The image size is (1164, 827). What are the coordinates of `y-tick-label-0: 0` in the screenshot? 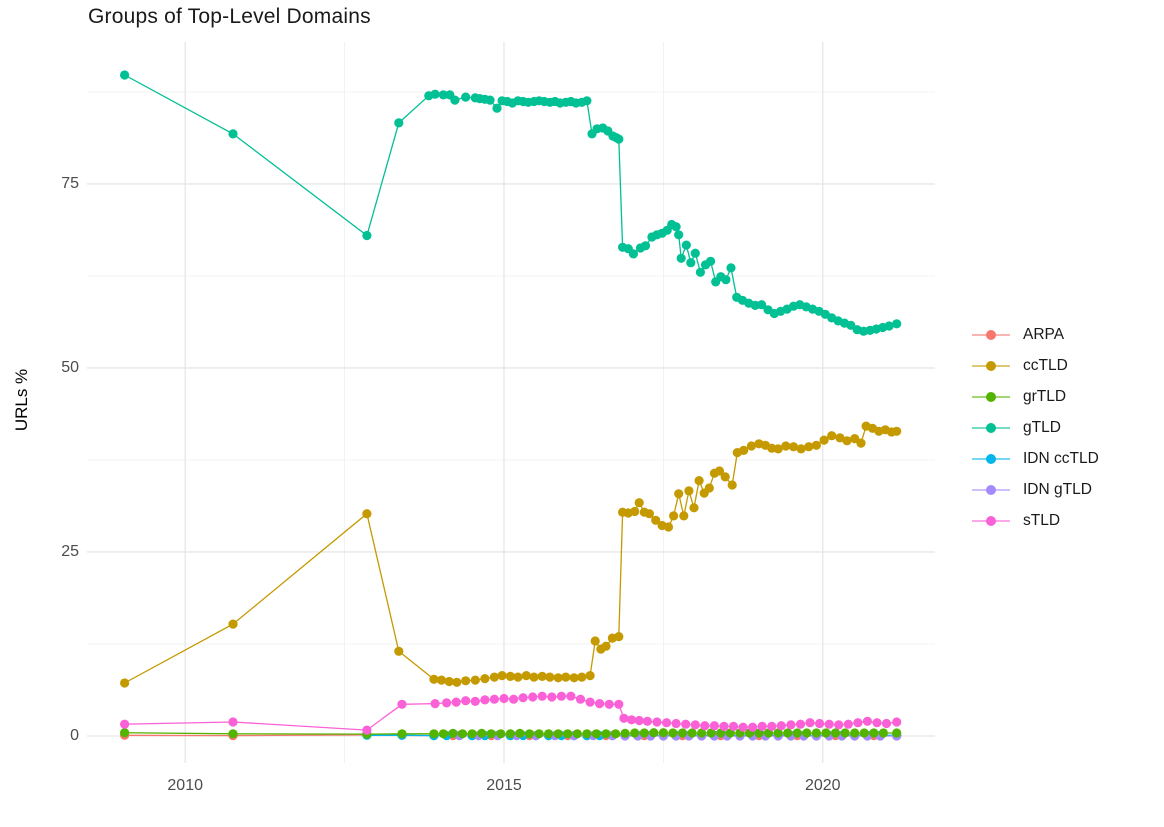 It's located at (74, 735).